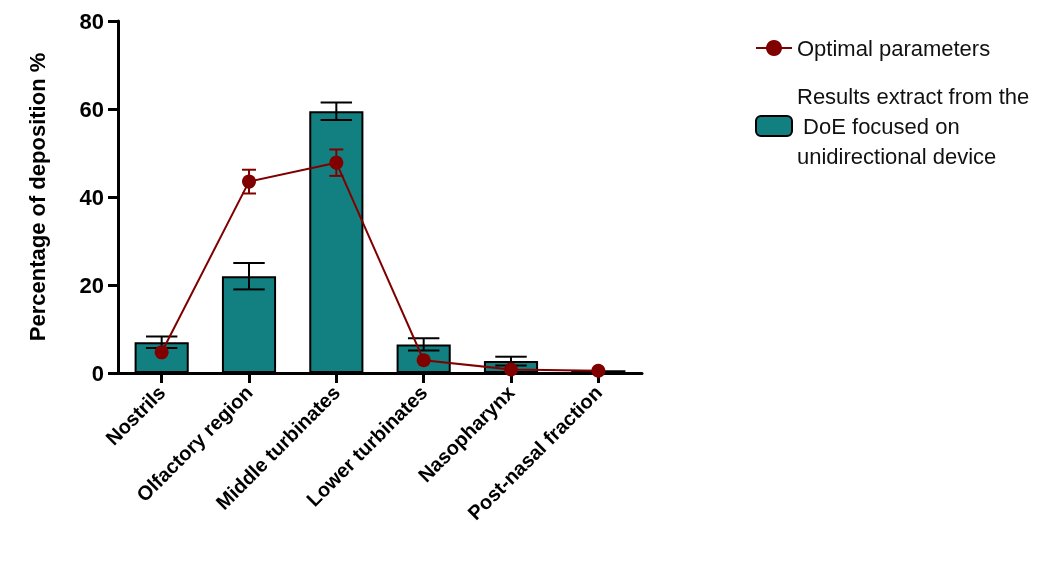 This screenshot has width=1047, height=577. What do you see at coordinates (91, 197) in the screenshot?
I see `y-tick-label: 40` at bounding box center [91, 197].